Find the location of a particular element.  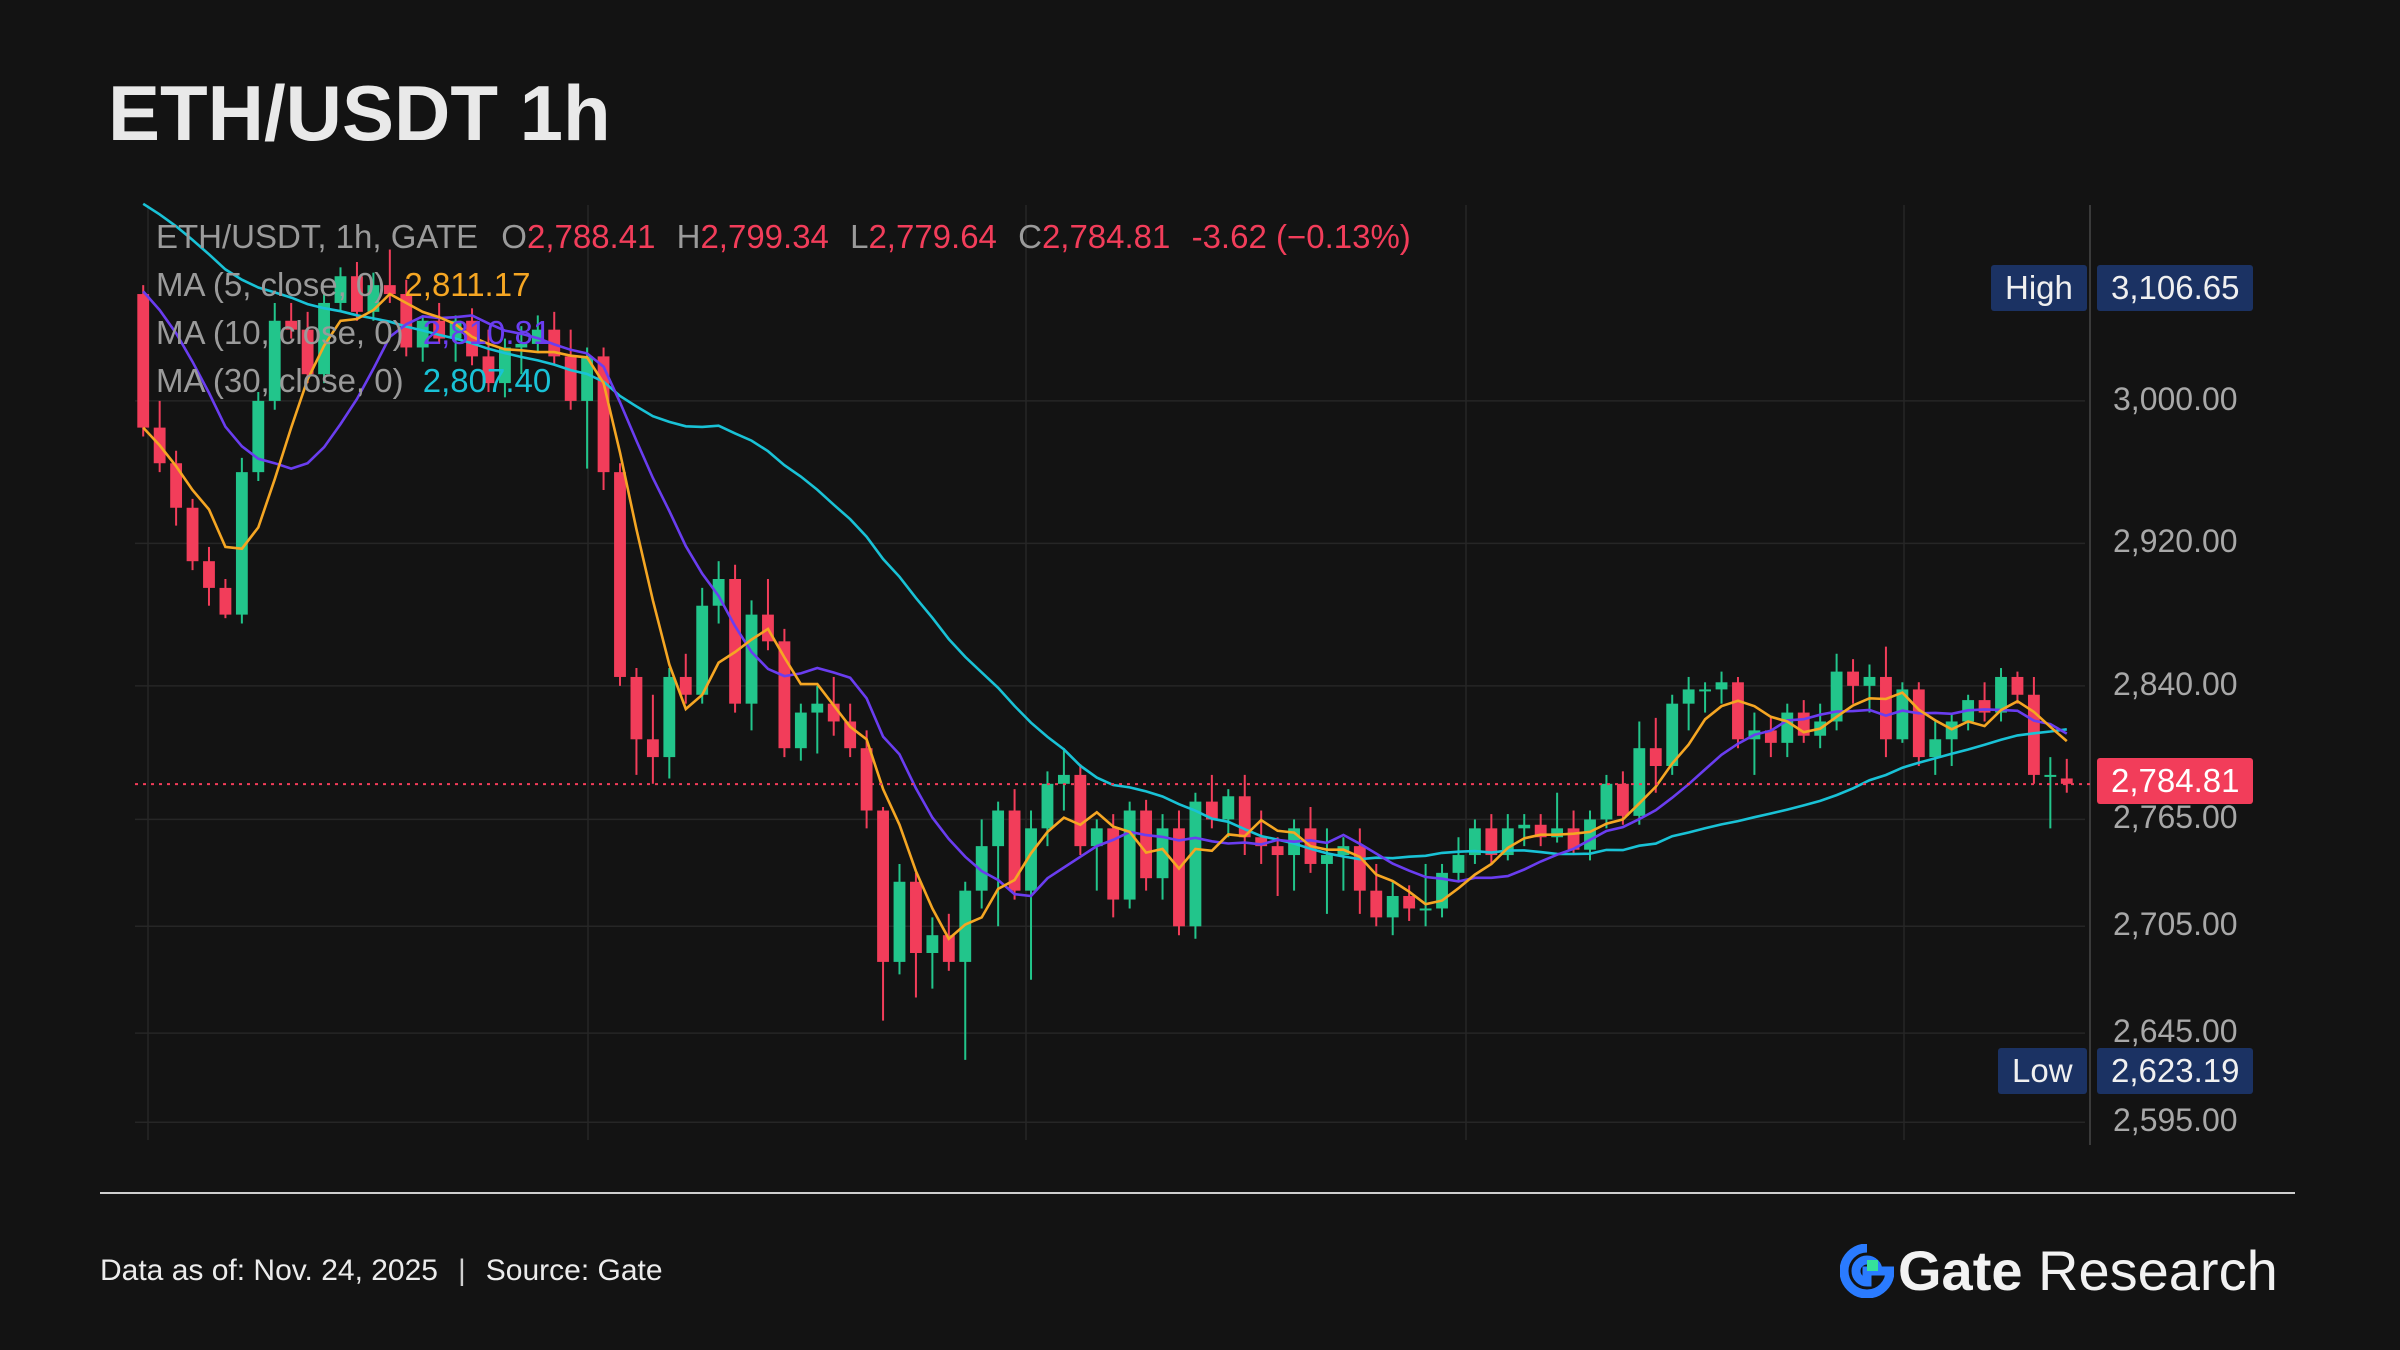

brand-gate: Gate is located at coordinates (1960, 1270).